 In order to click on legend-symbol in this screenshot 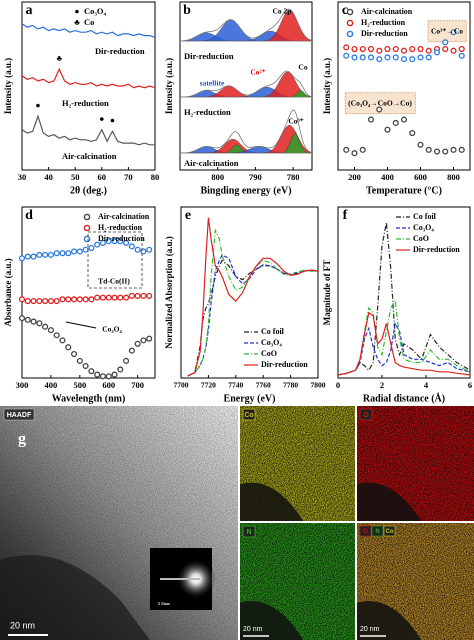, I will do `click(350, 34)`.